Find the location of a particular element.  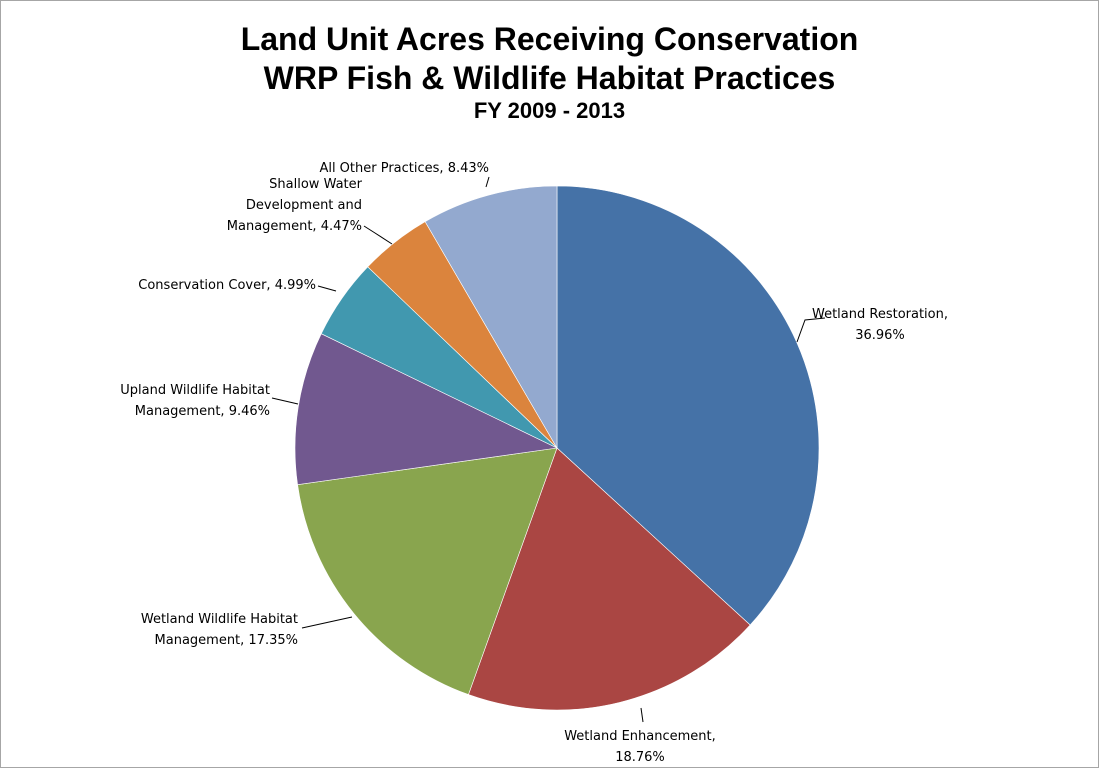

pie-slice-wetland-enhancement is located at coordinates (609, 579).